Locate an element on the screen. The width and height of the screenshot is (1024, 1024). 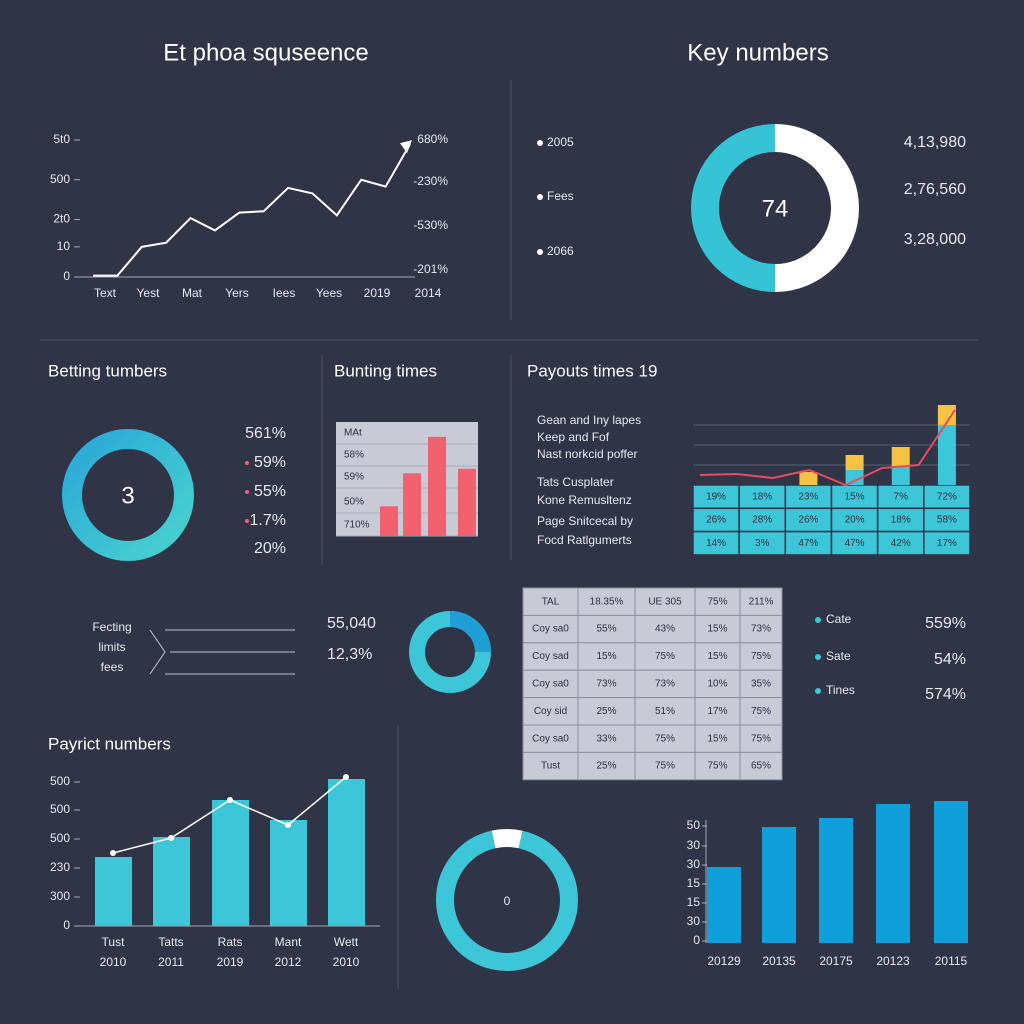
chart-label: MAt is located at coordinates (353, 433).